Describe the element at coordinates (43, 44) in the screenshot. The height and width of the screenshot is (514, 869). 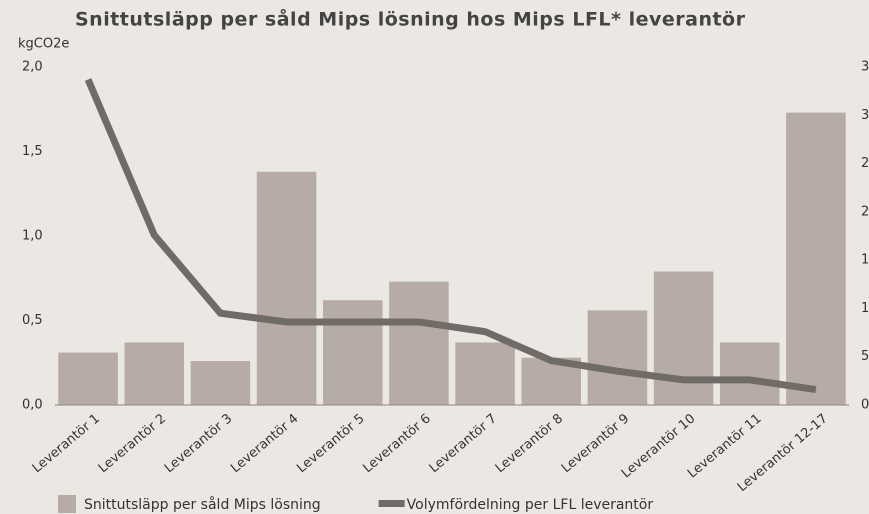
I see `y-axis-label: kgCO2e` at that location.